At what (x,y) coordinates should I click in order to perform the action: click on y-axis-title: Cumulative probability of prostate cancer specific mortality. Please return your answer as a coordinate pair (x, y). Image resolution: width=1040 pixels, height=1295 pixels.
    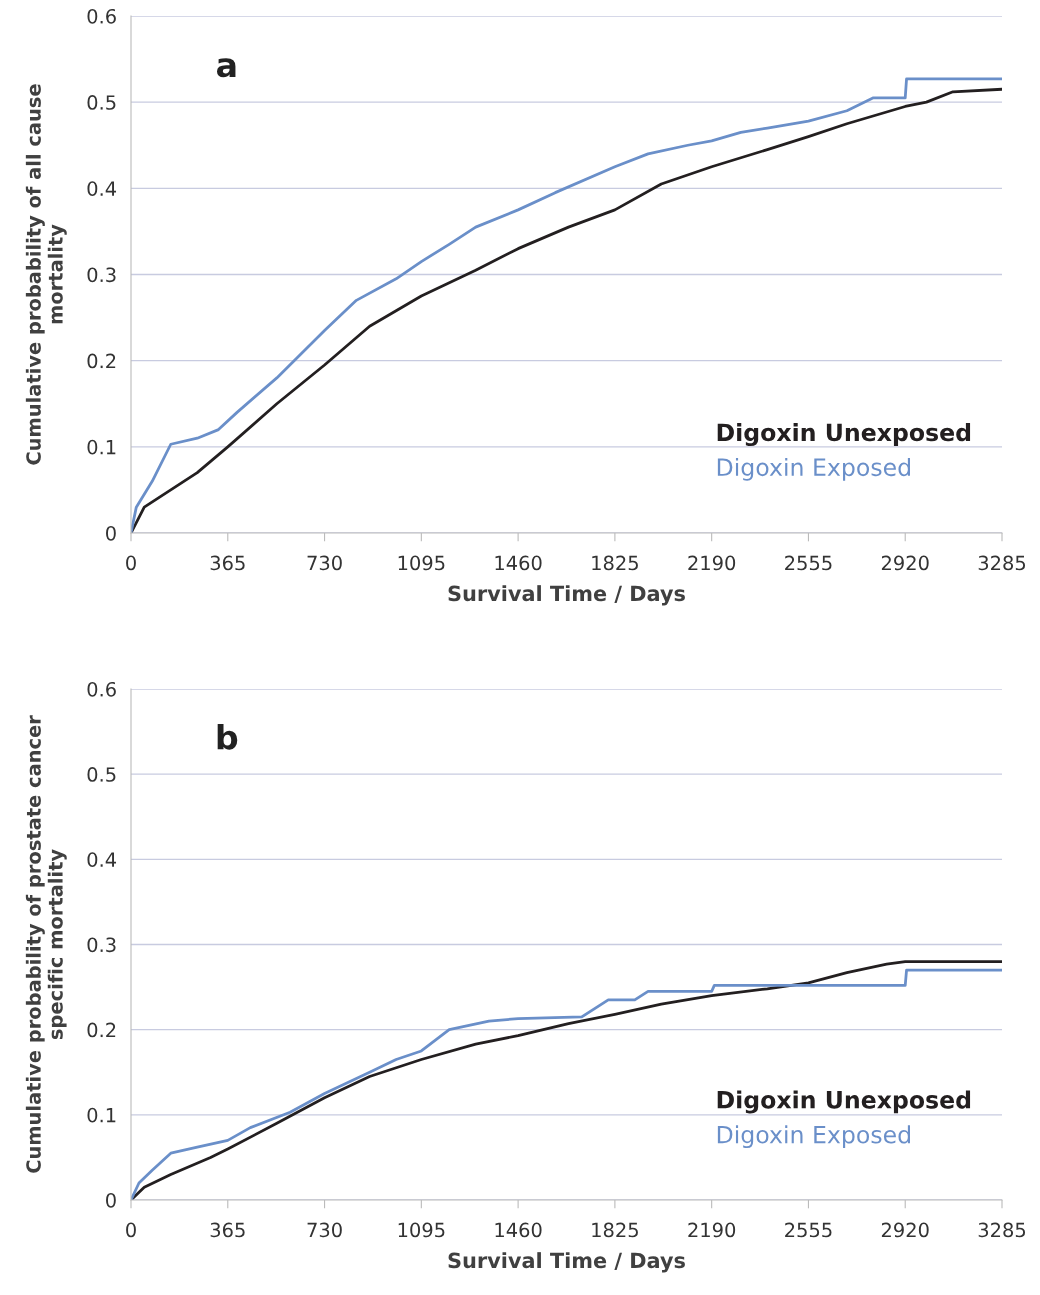
    Looking at the image, I should click on (46, 944).